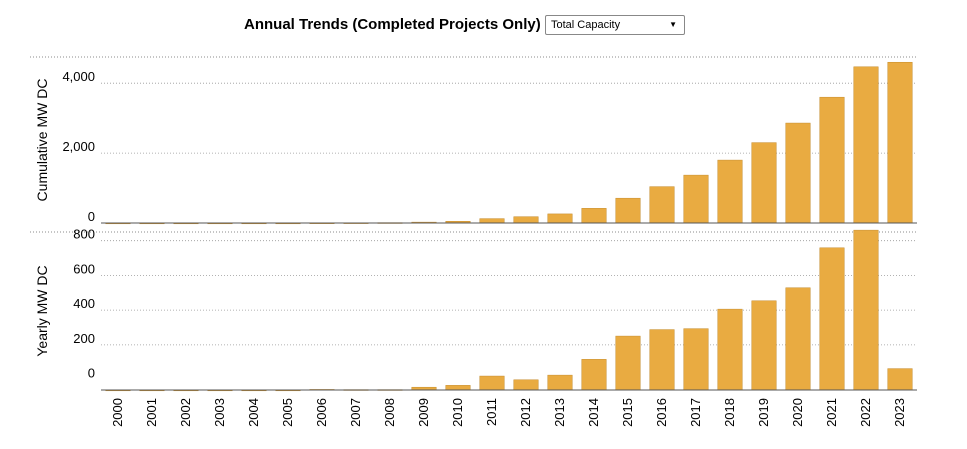  I want to click on x-tick-label: 2023, so click(899, 412).